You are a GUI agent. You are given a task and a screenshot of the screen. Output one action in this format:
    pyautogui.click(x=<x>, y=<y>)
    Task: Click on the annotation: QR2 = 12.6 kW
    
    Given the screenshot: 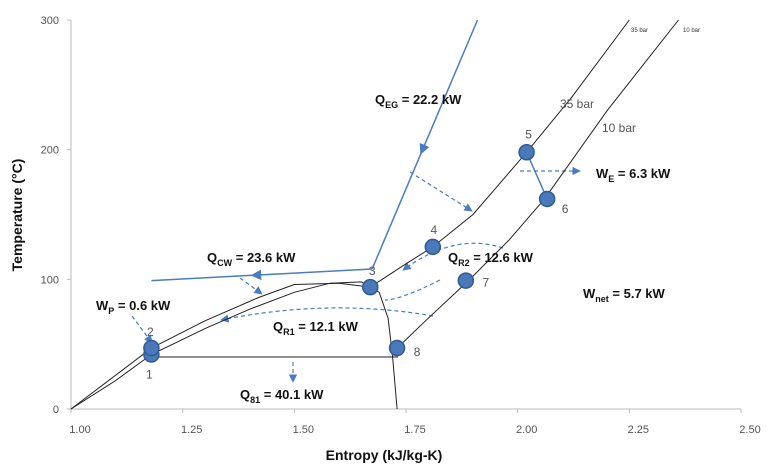 What is the action you would take?
    pyautogui.click(x=491, y=259)
    